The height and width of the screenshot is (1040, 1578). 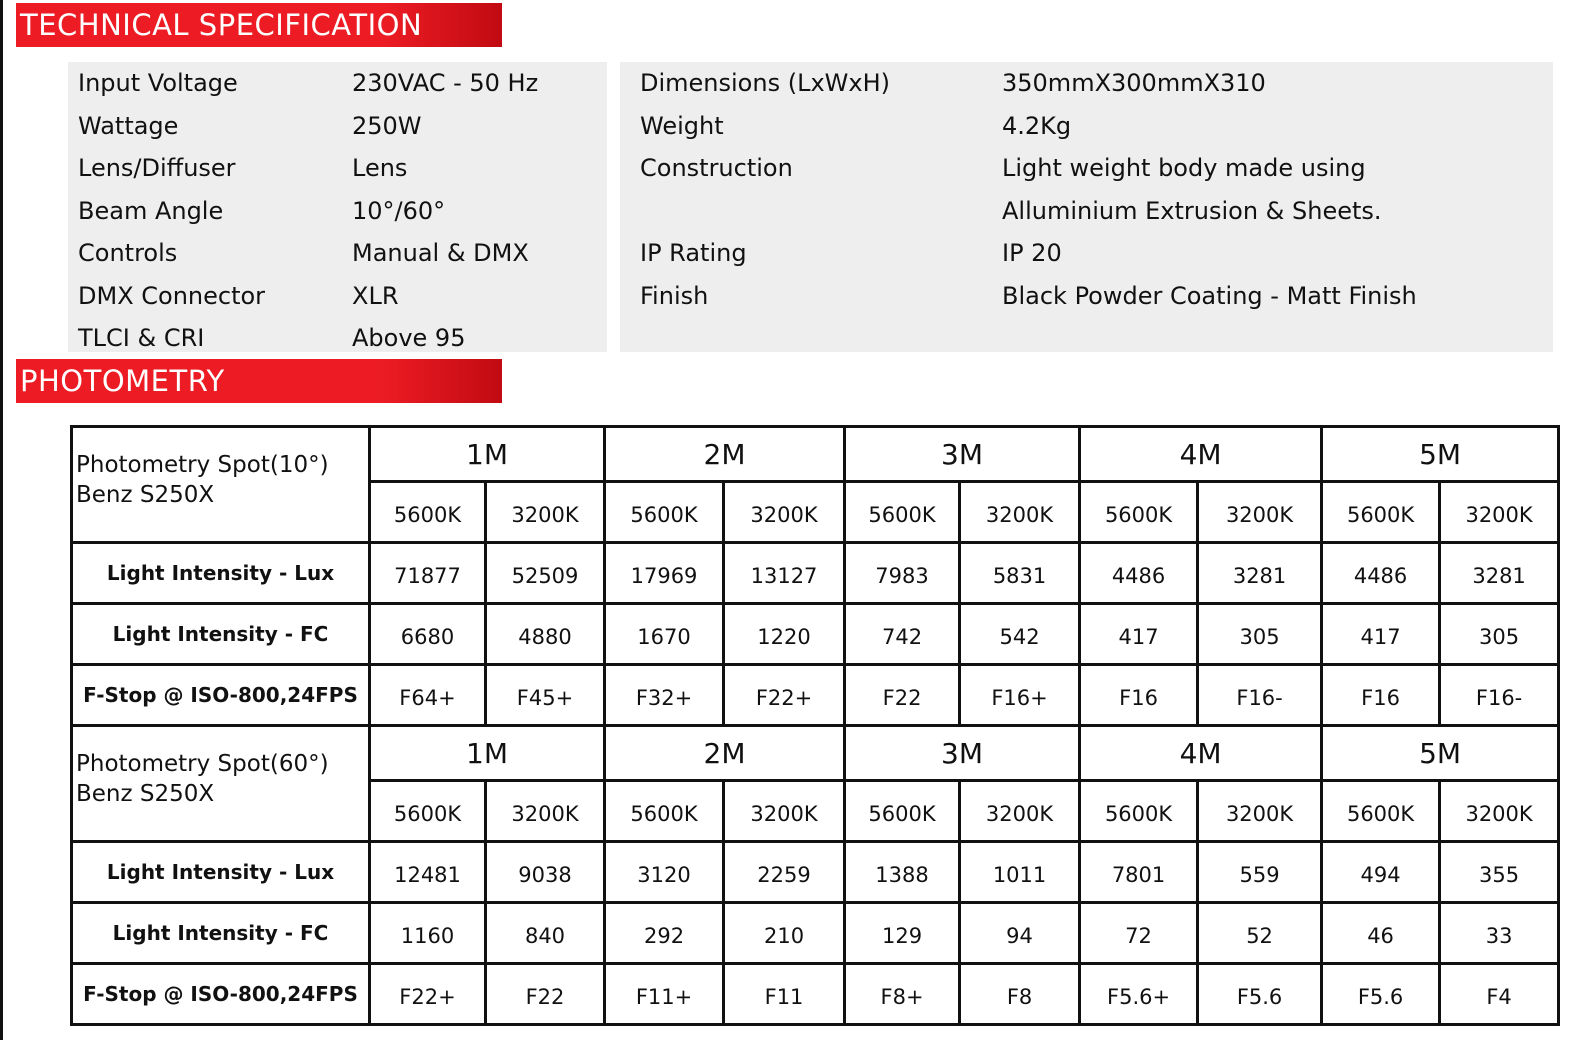 What do you see at coordinates (1499, 573) in the screenshot?
I see `table-cell: 3281` at bounding box center [1499, 573].